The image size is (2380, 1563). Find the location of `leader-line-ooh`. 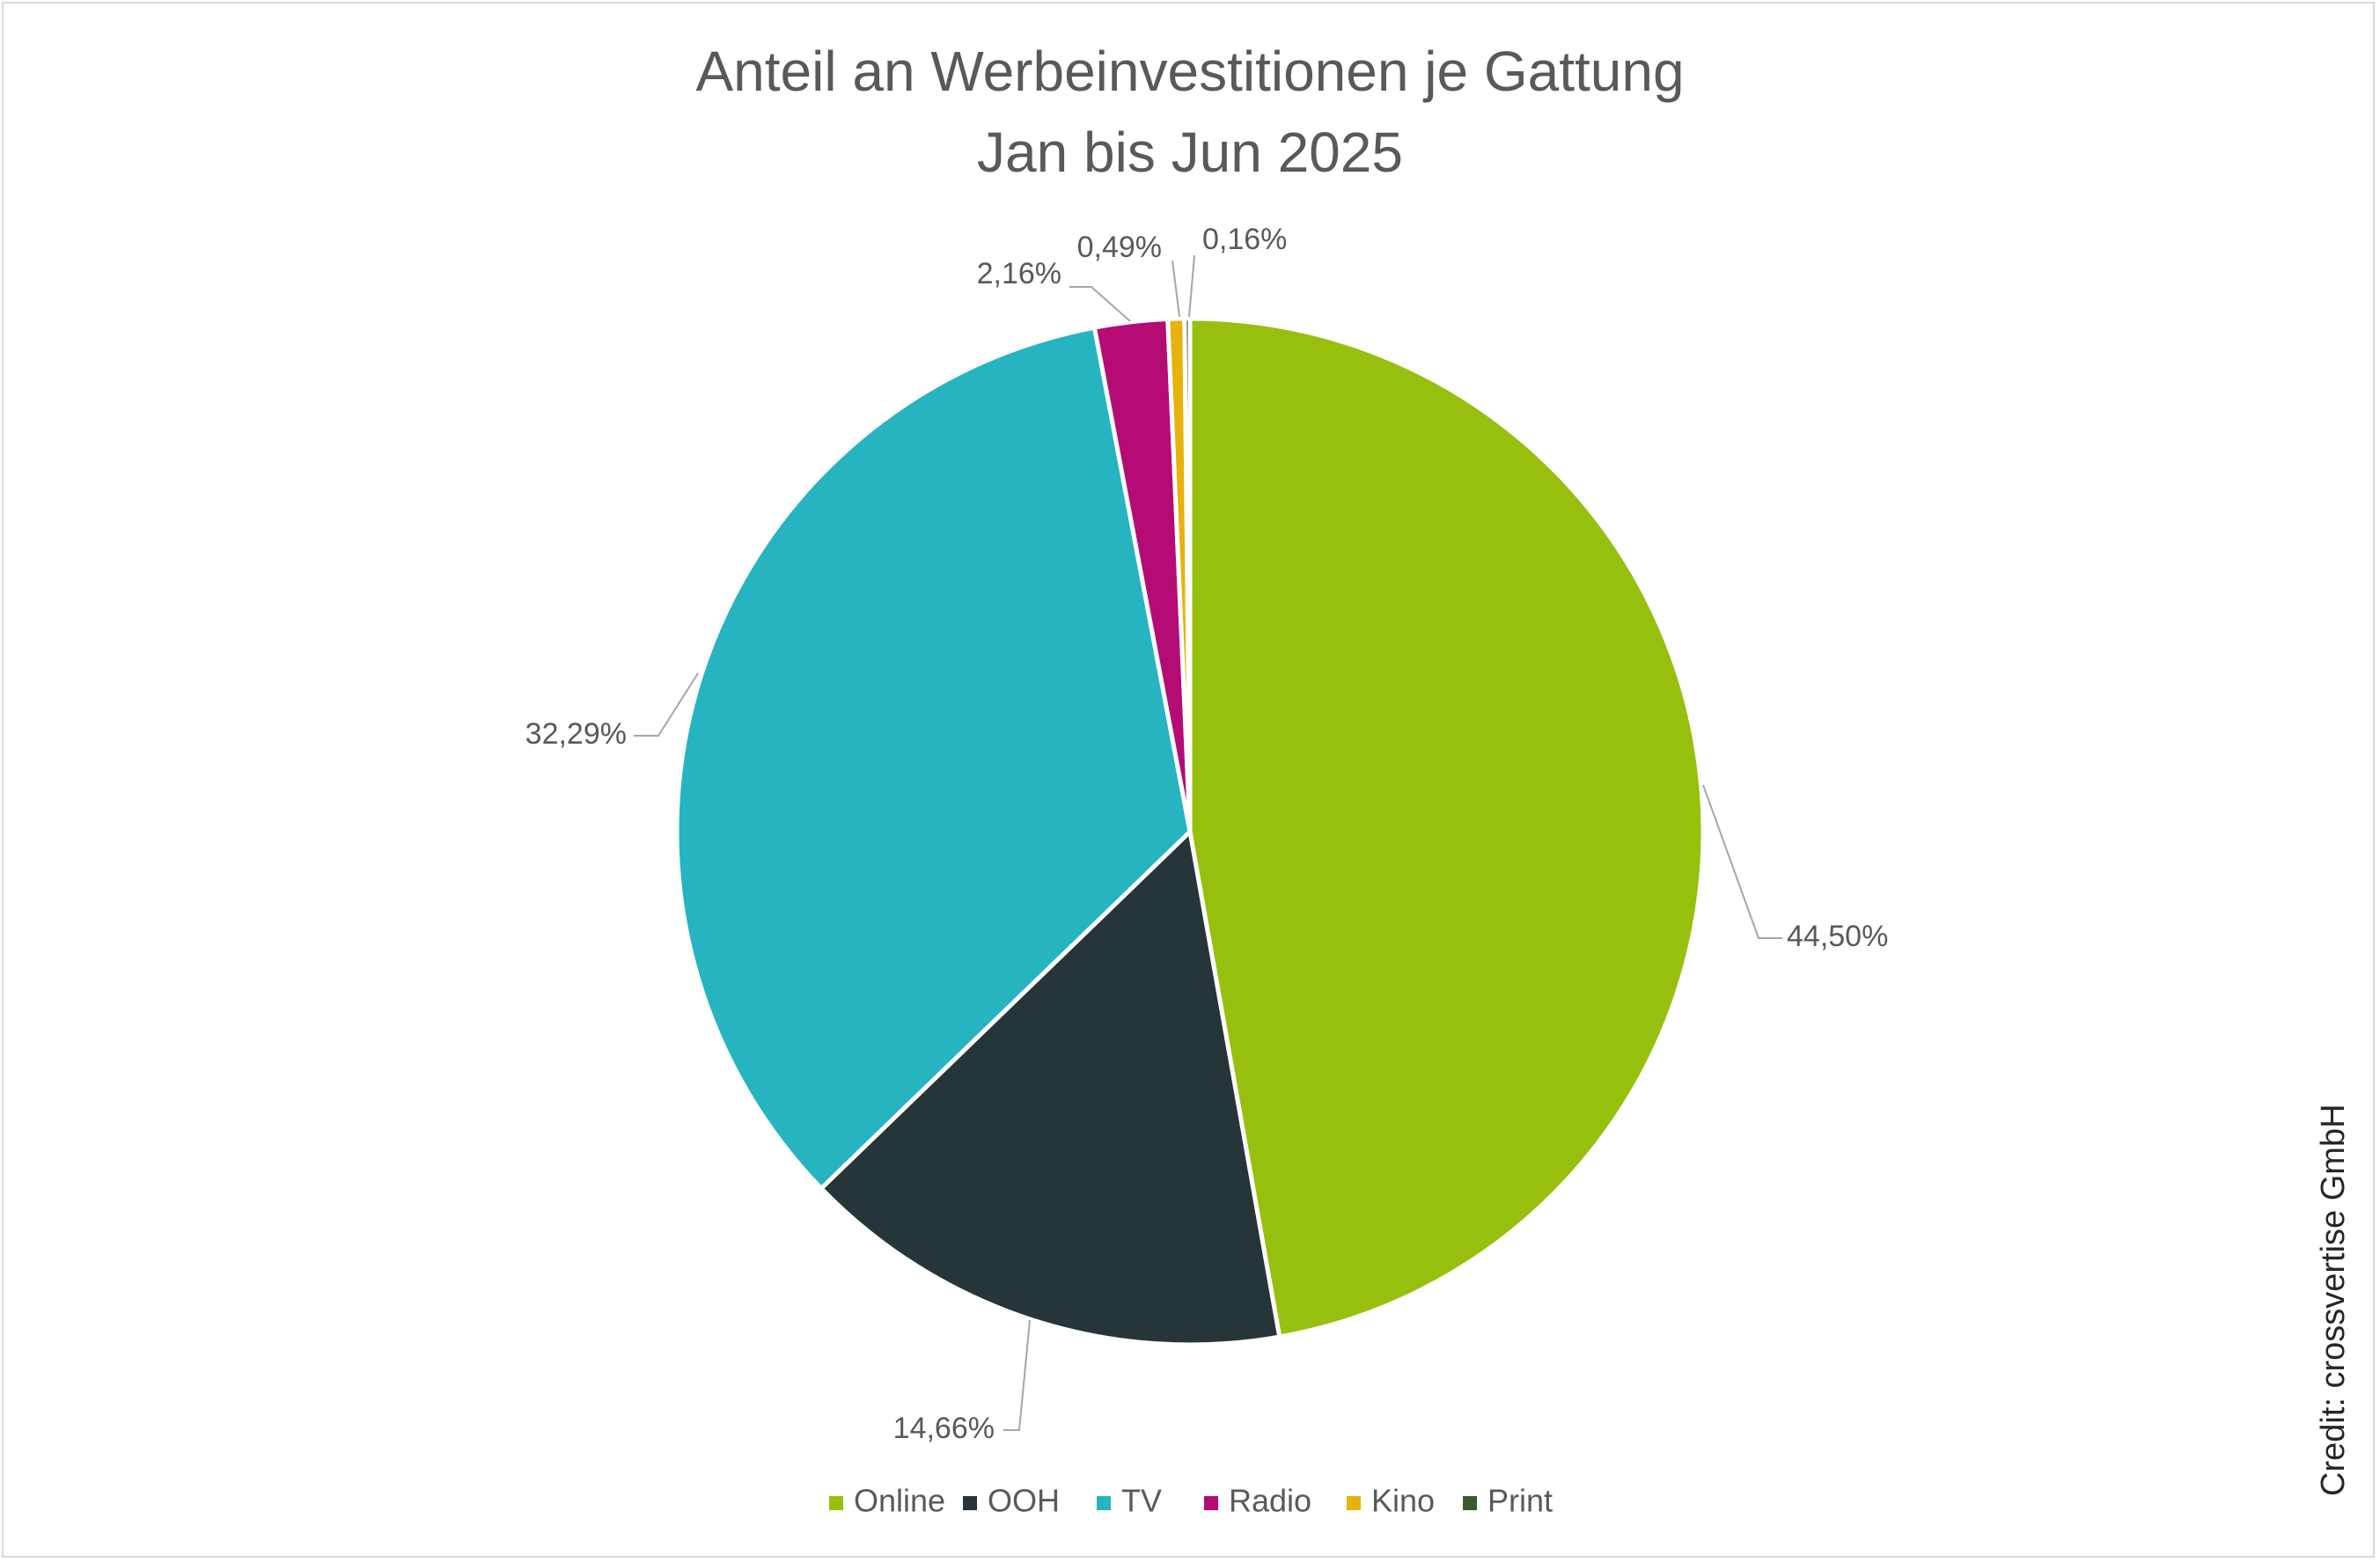

leader-line-ooh is located at coordinates (1017, 1375).